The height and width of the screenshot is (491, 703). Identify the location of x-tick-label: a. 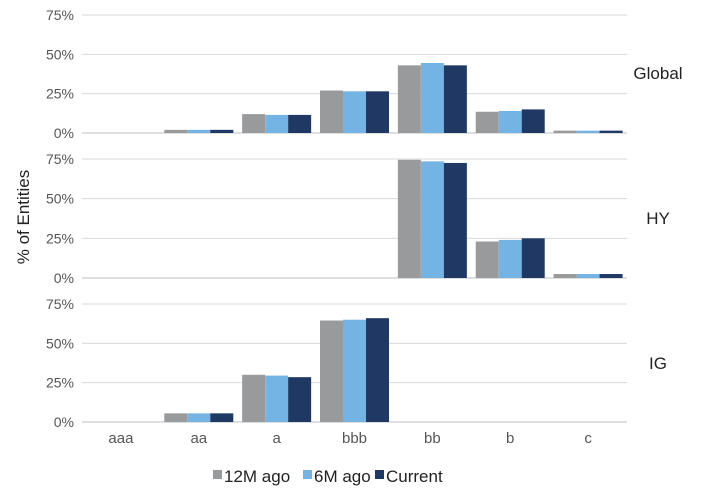
(276, 438).